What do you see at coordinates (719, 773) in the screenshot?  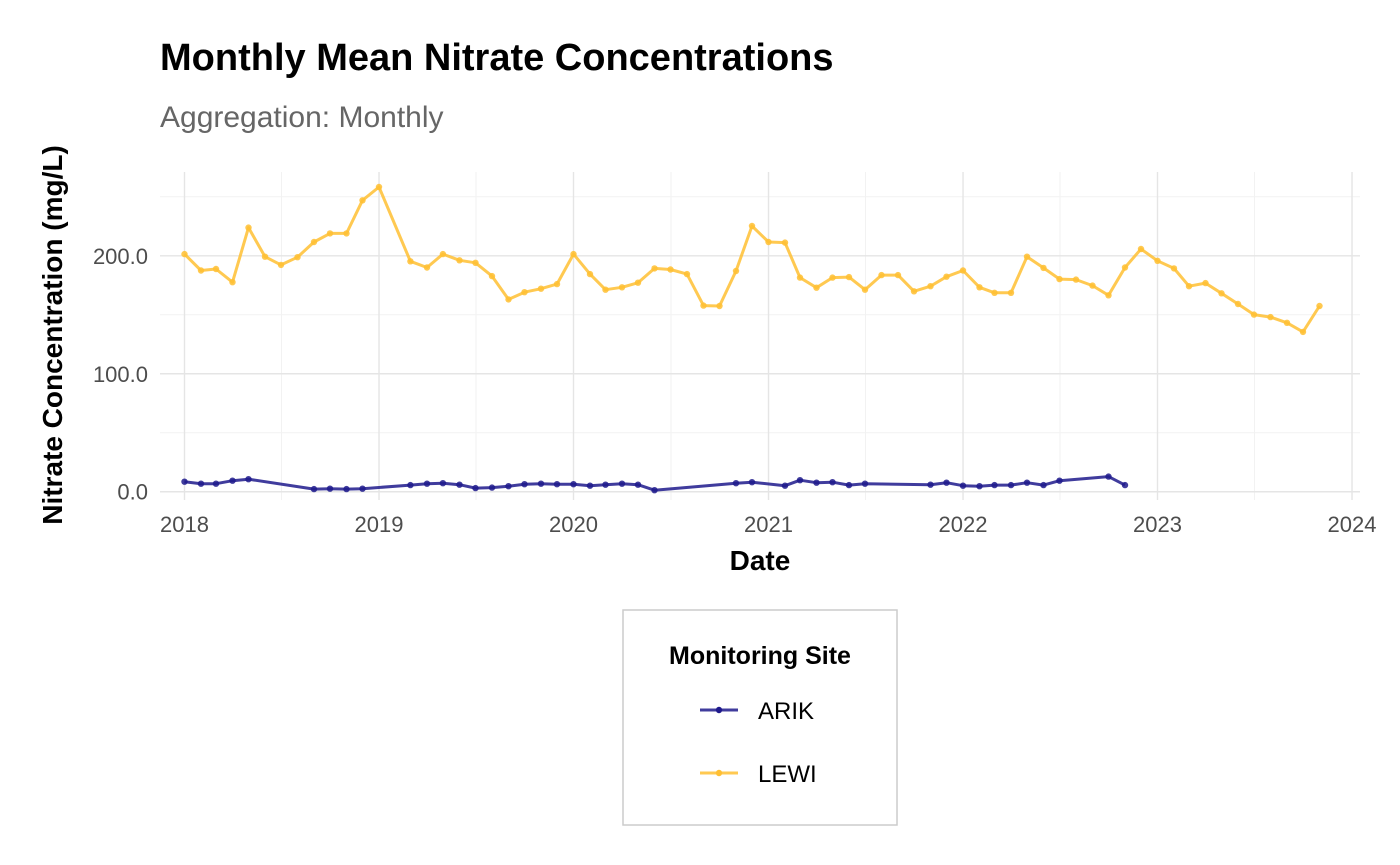 I see `legend-key-point` at bounding box center [719, 773].